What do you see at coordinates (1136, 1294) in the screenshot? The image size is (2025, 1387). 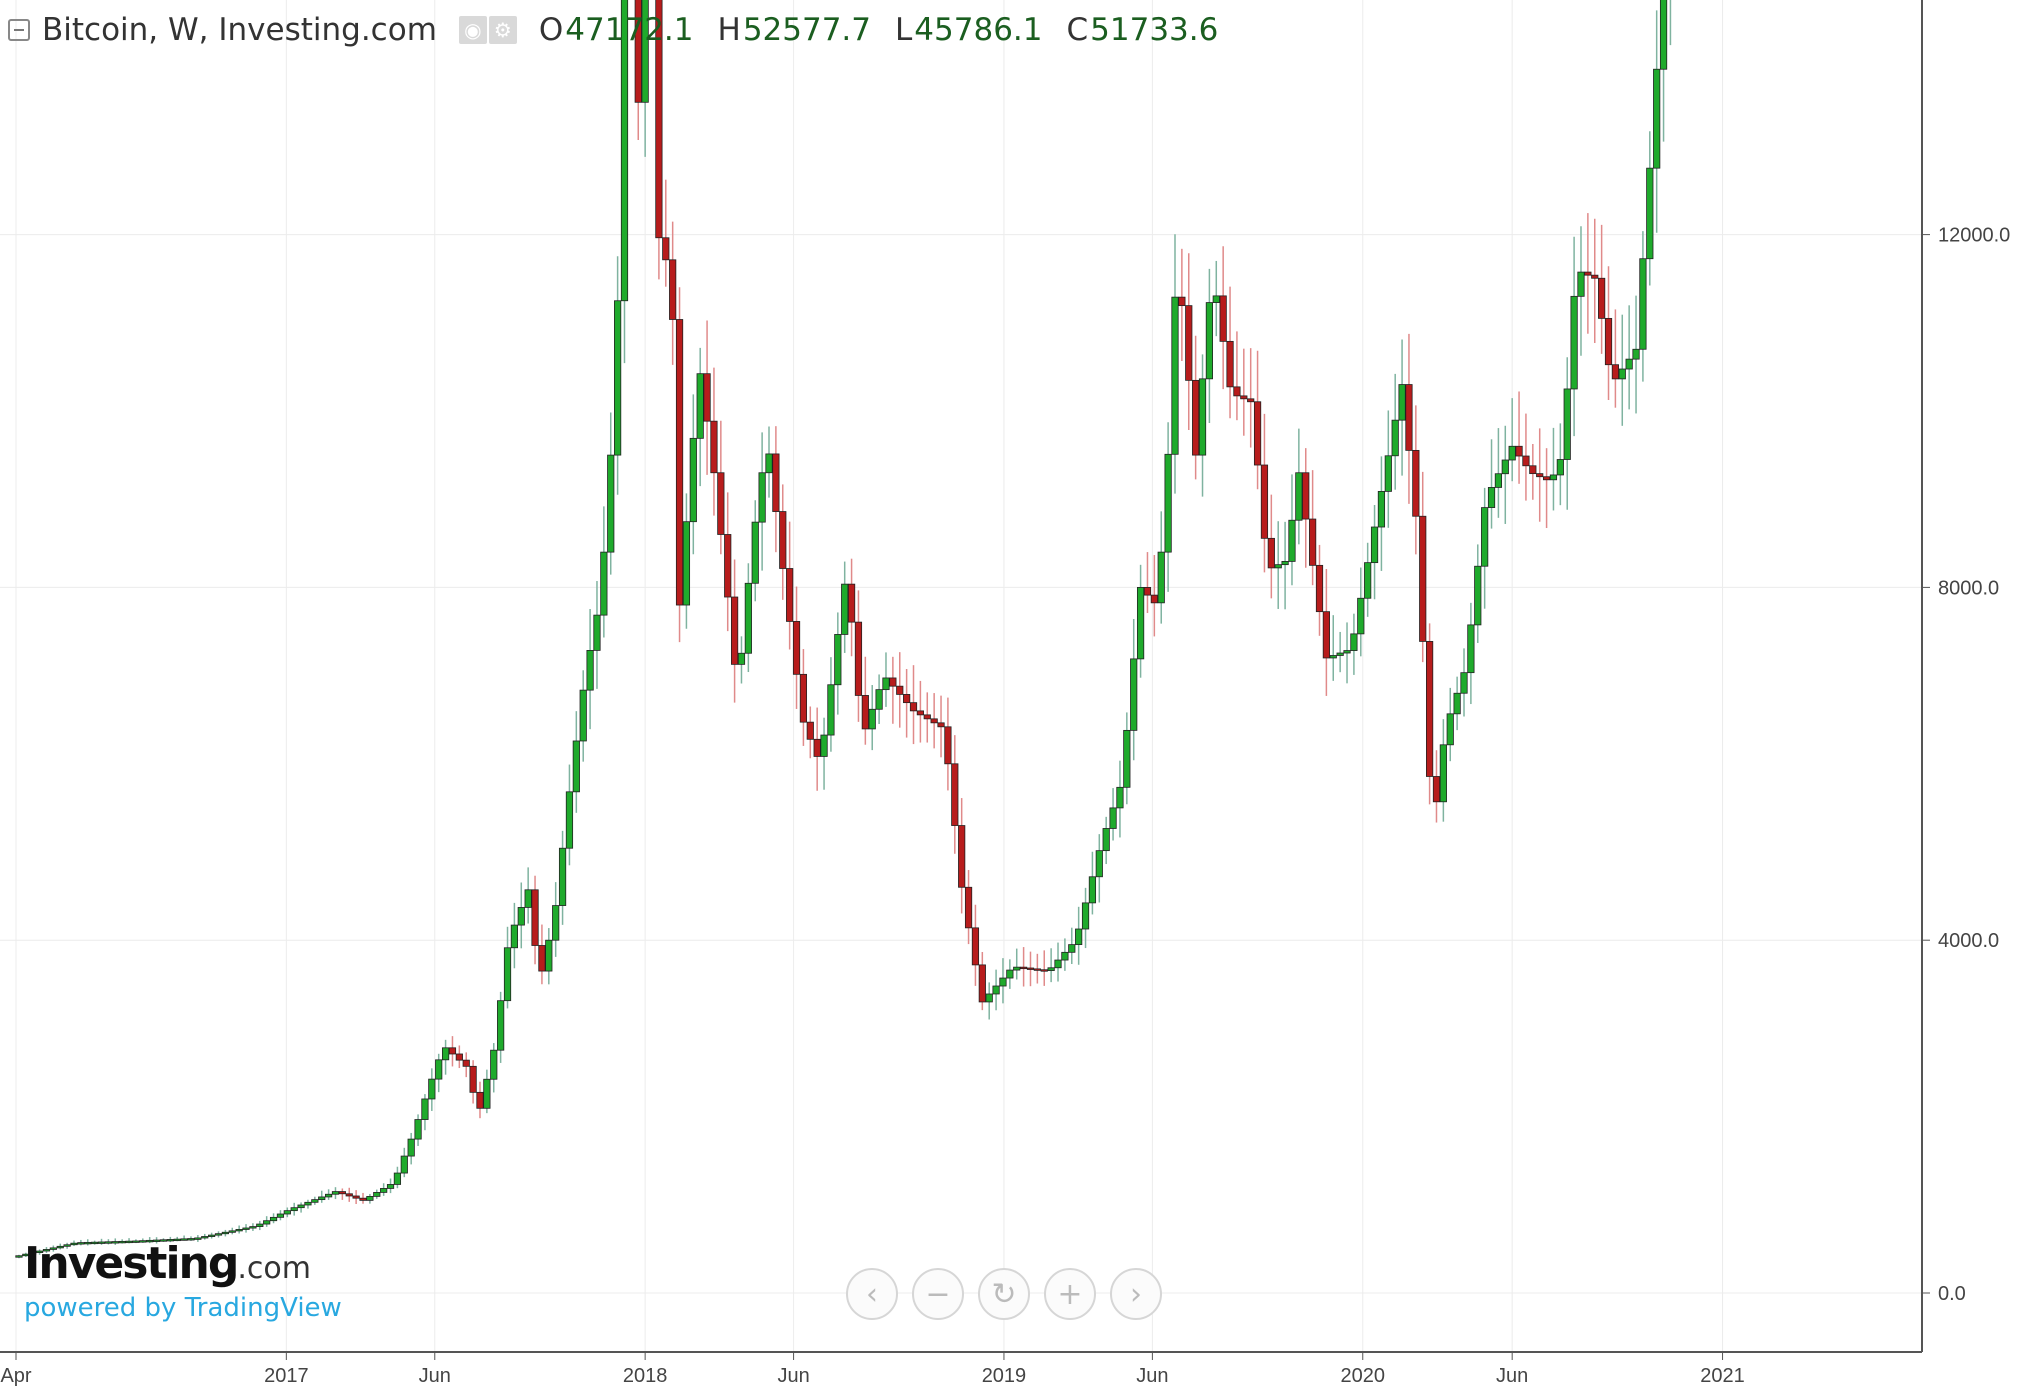 I see `scroll-forward-button: ›` at bounding box center [1136, 1294].